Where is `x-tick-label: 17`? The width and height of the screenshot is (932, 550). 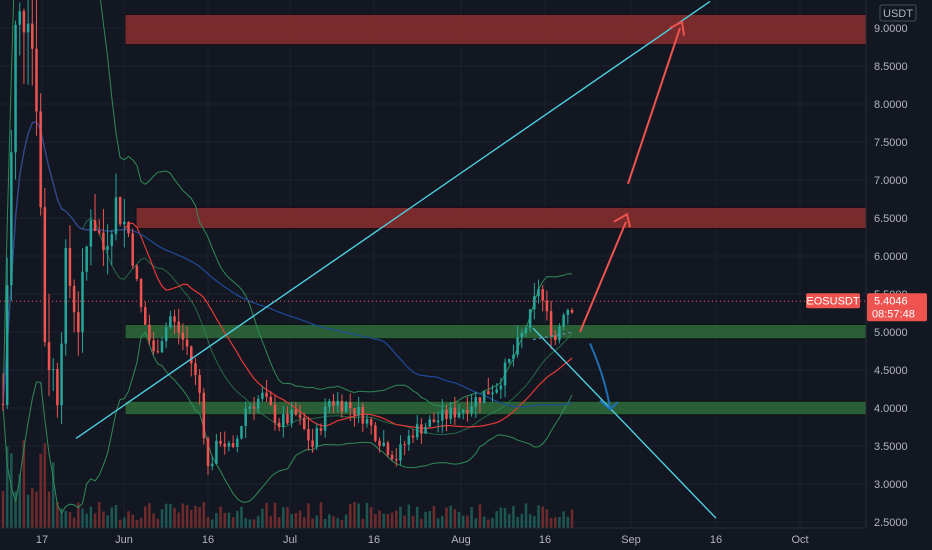
x-tick-label: 17 is located at coordinates (42, 540).